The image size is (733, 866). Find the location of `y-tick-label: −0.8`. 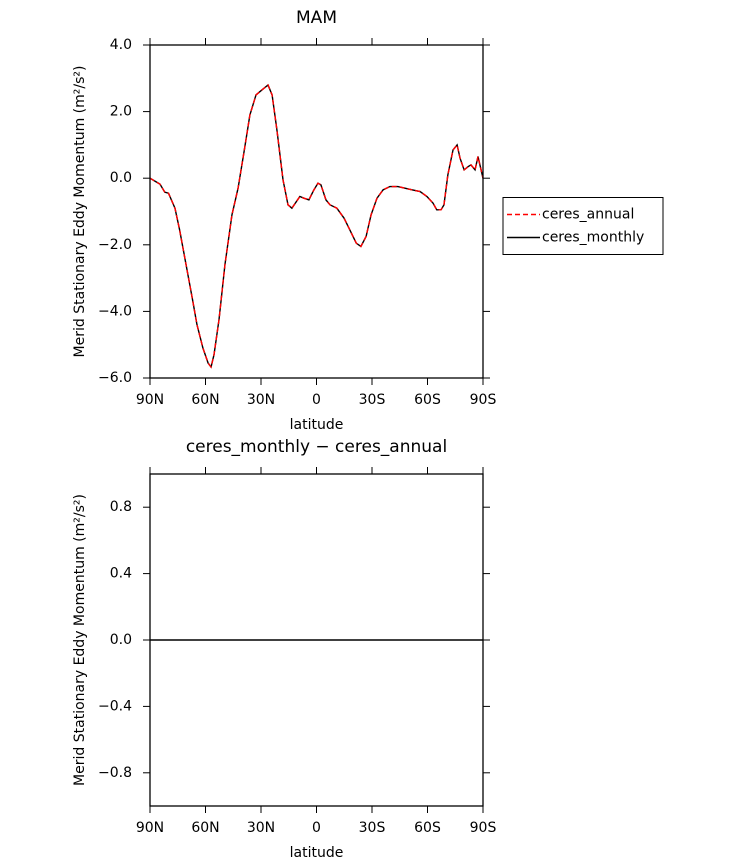

y-tick-label: −0.8 is located at coordinates (115, 773).